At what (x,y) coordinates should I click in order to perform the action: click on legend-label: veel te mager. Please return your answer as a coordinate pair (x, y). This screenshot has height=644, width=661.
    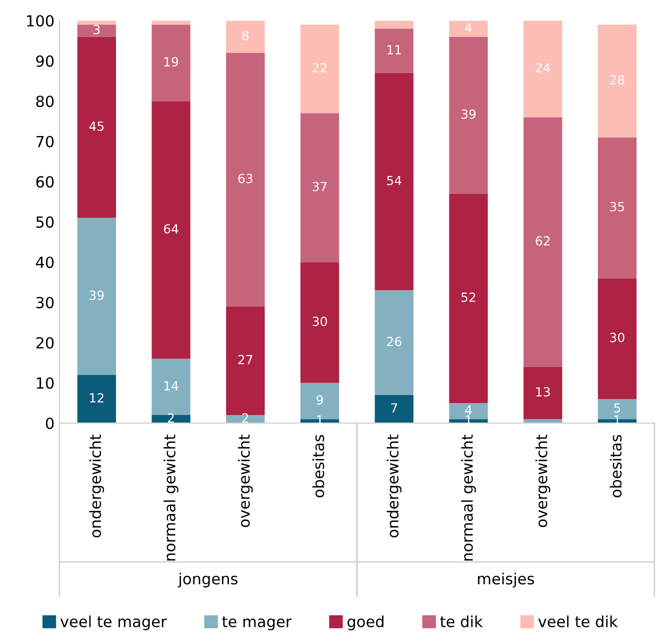
    Looking at the image, I should click on (113, 622).